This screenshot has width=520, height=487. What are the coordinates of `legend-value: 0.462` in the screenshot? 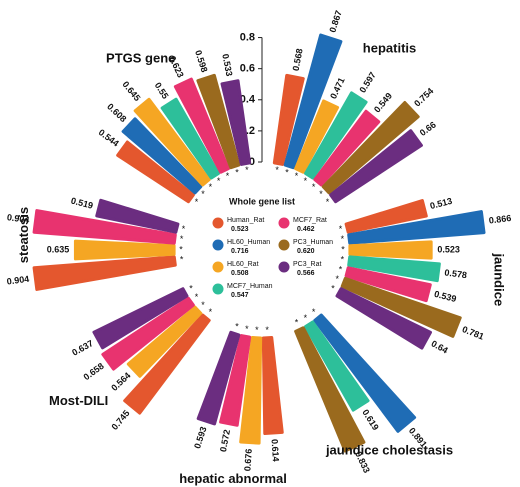 It's located at (306, 229).